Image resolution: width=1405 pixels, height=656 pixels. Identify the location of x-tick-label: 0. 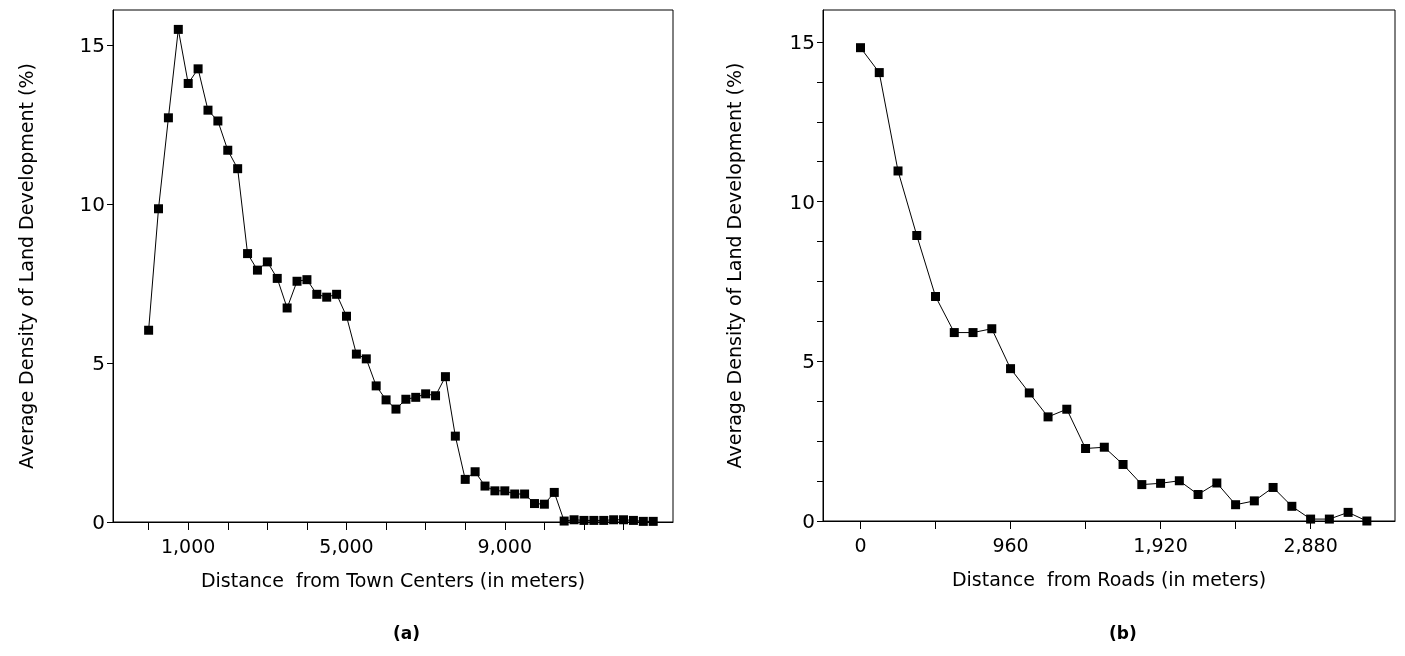
(860, 544).